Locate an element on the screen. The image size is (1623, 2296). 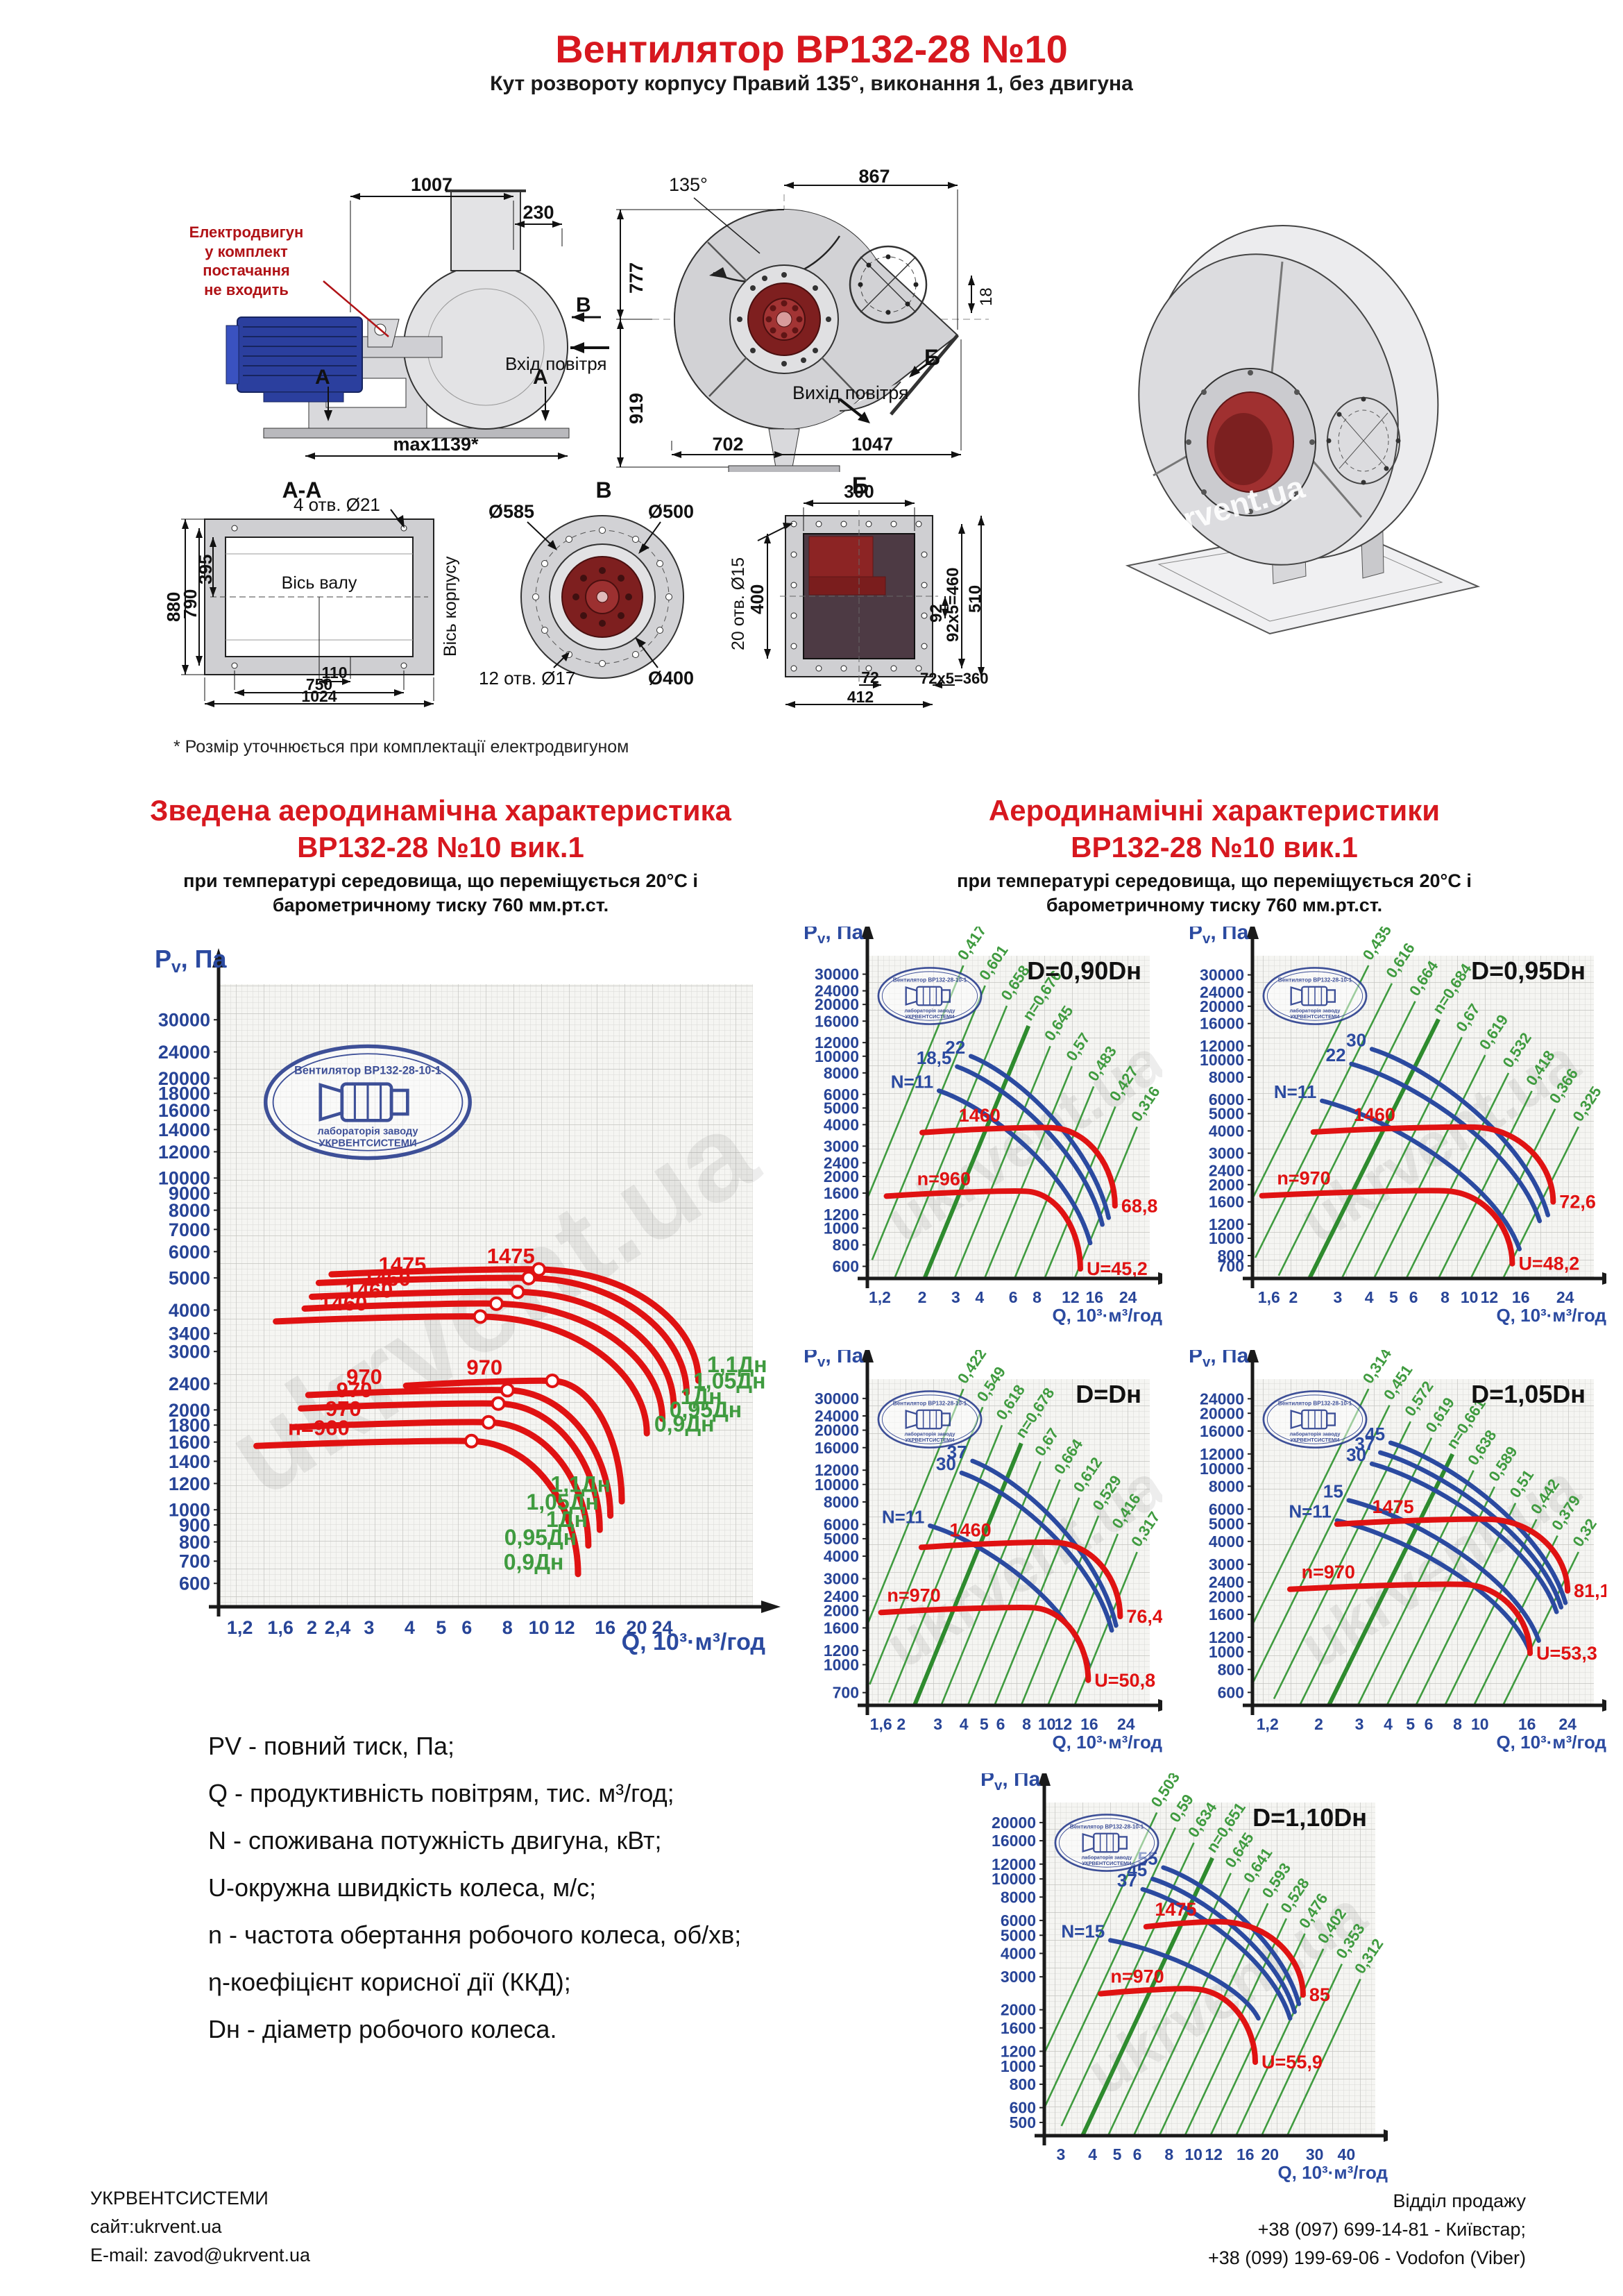
svg-text: 24000 is located at coordinates (1222, 1399).